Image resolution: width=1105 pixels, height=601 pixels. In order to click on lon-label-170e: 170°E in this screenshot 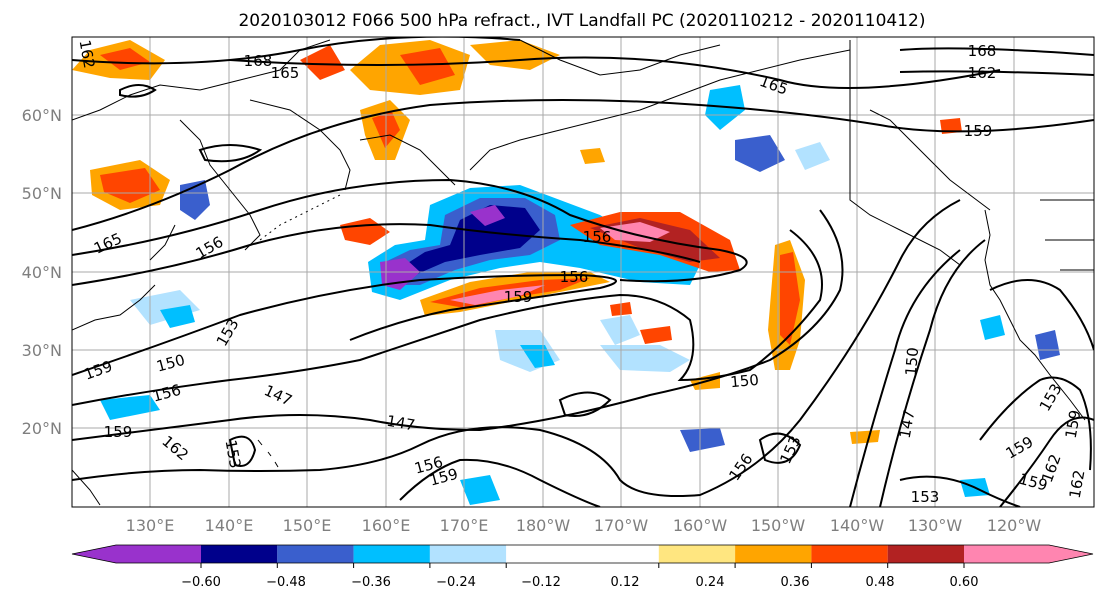, I will do `click(464, 525)`.